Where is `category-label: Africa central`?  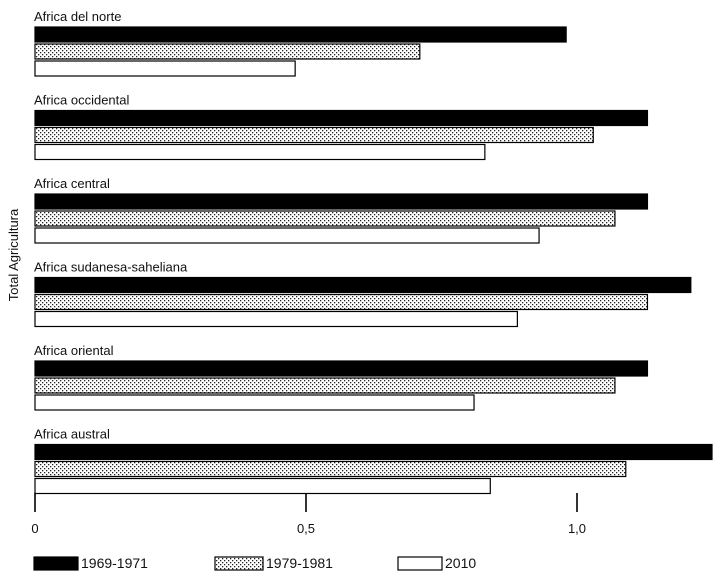
category-label: Africa central is located at coordinates (72, 183).